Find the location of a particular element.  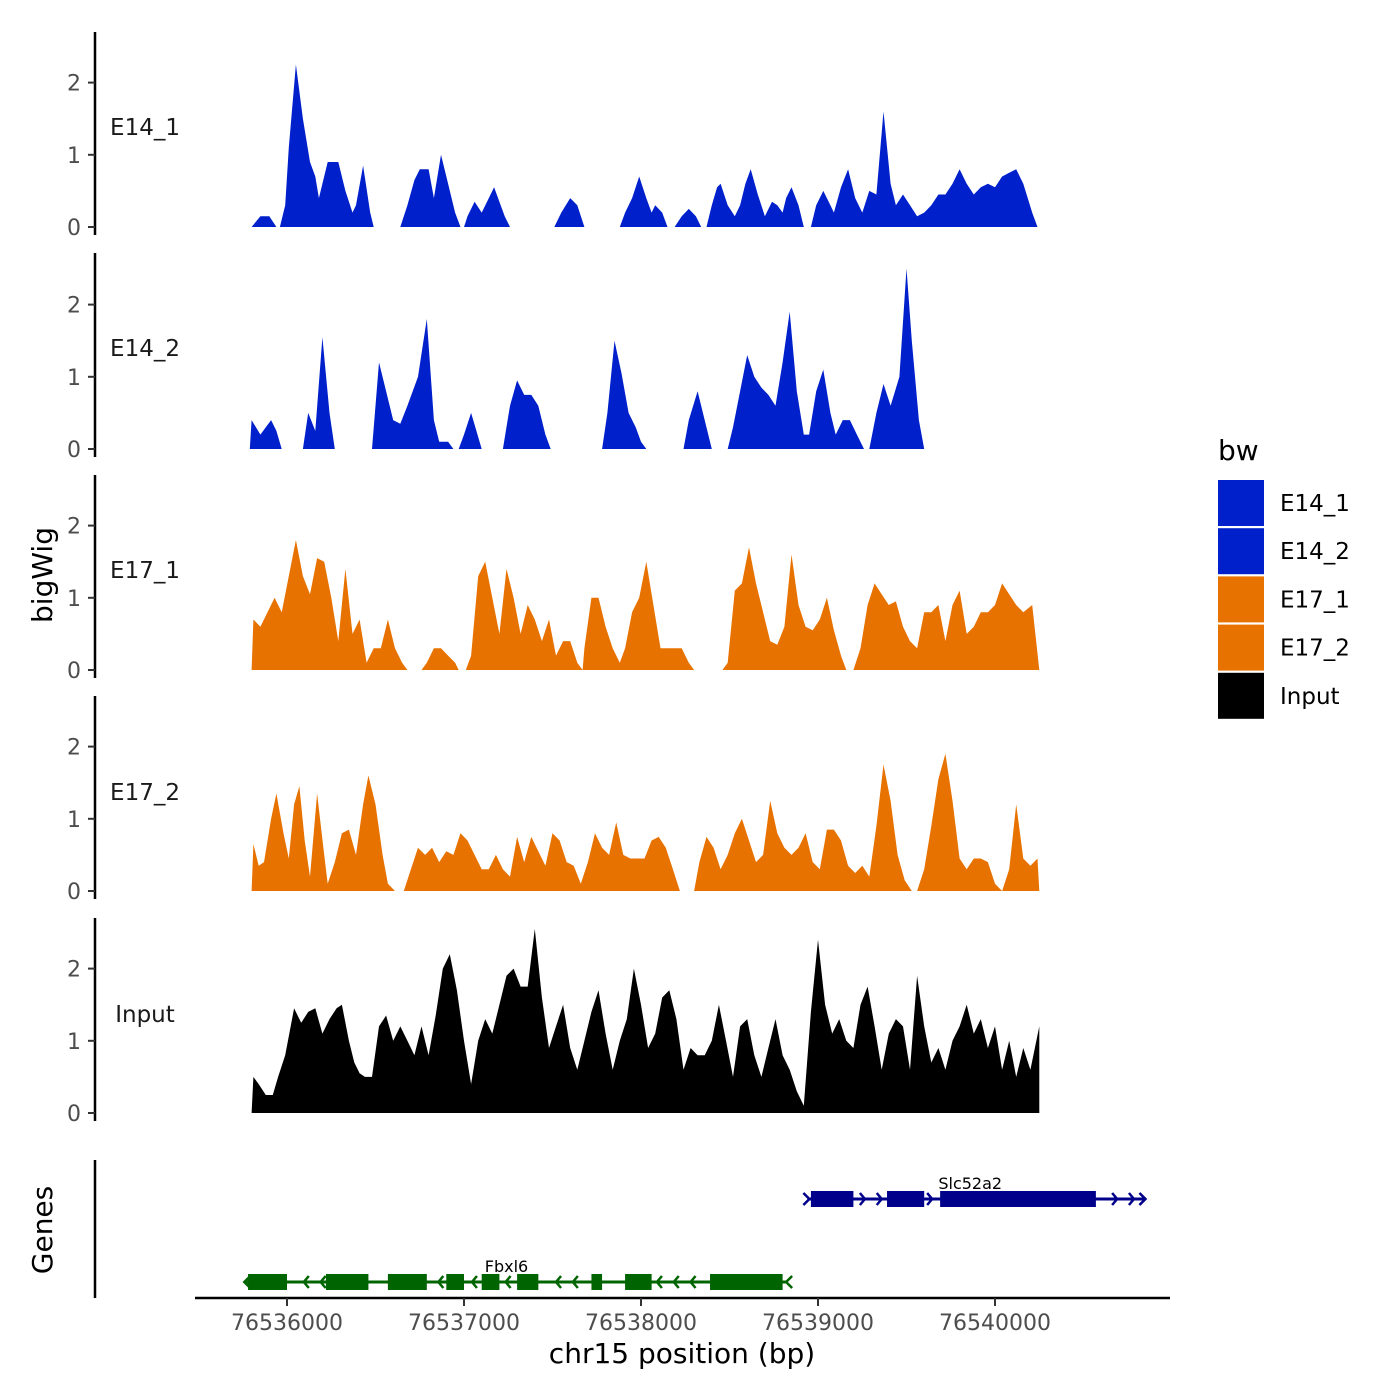

legend-item-e17-1: E17_1 is located at coordinates (1284, 599).